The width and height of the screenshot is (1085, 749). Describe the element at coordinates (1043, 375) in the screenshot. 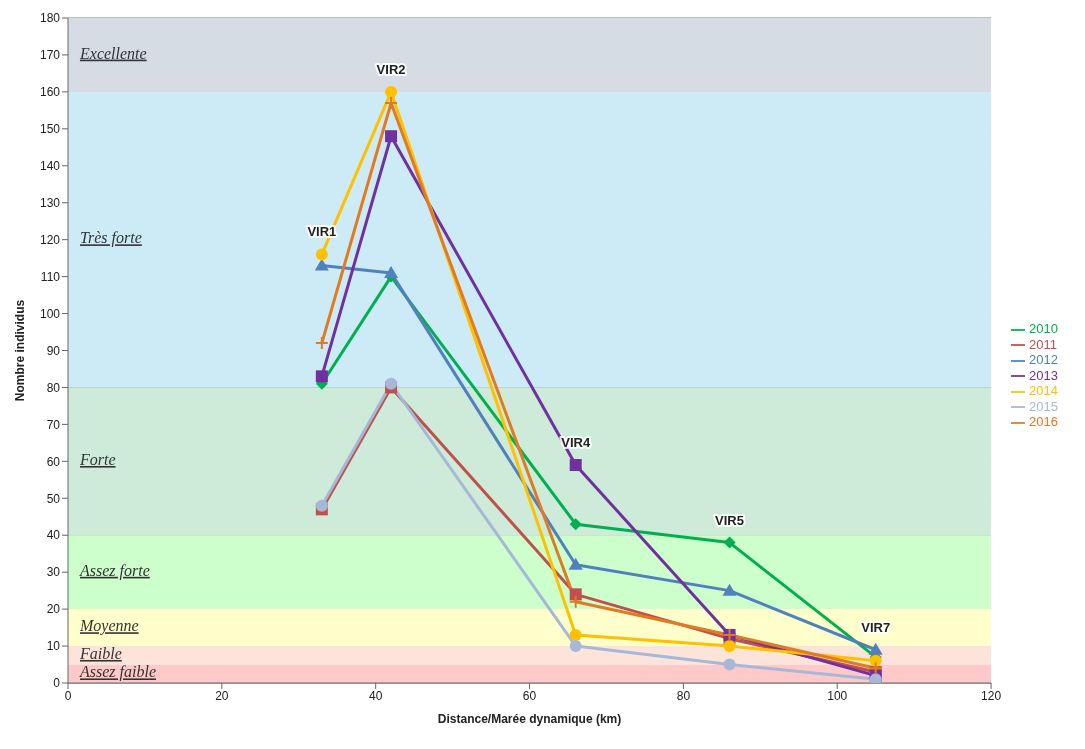

I see `legend-label: 2013` at that location.